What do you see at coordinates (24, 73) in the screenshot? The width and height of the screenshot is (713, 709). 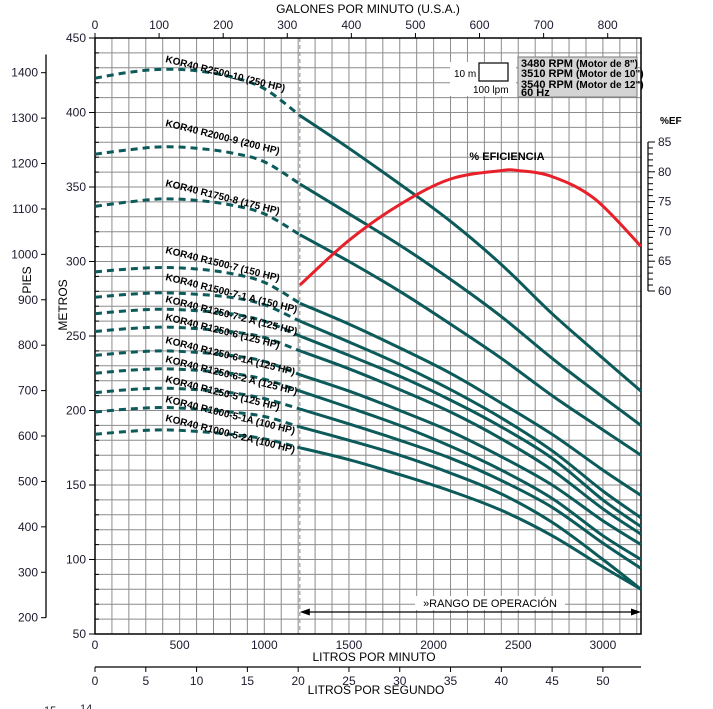 I see `left-axis-feet-tick-label: 1400` at bounding box center [24, 73].